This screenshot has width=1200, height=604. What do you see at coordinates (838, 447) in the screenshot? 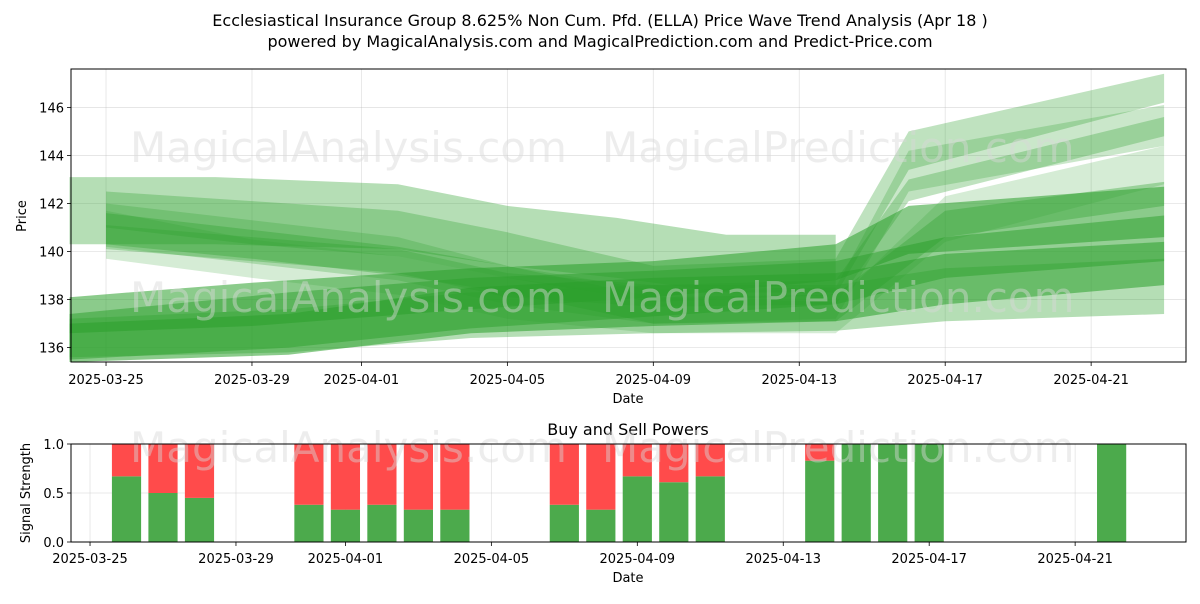
I see `watermark-prediction-bottom: MagicalPrediction.com` at bounding box center [838, 447].